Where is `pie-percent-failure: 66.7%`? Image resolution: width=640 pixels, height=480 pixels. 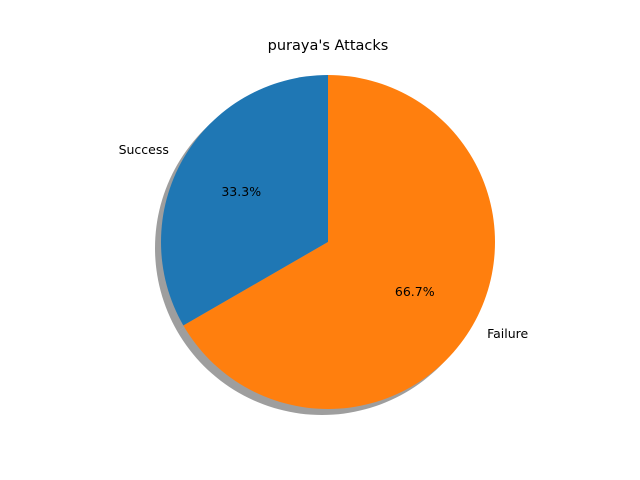 pie-percent-failure: 66.7% is located at coordinates (415, 291).